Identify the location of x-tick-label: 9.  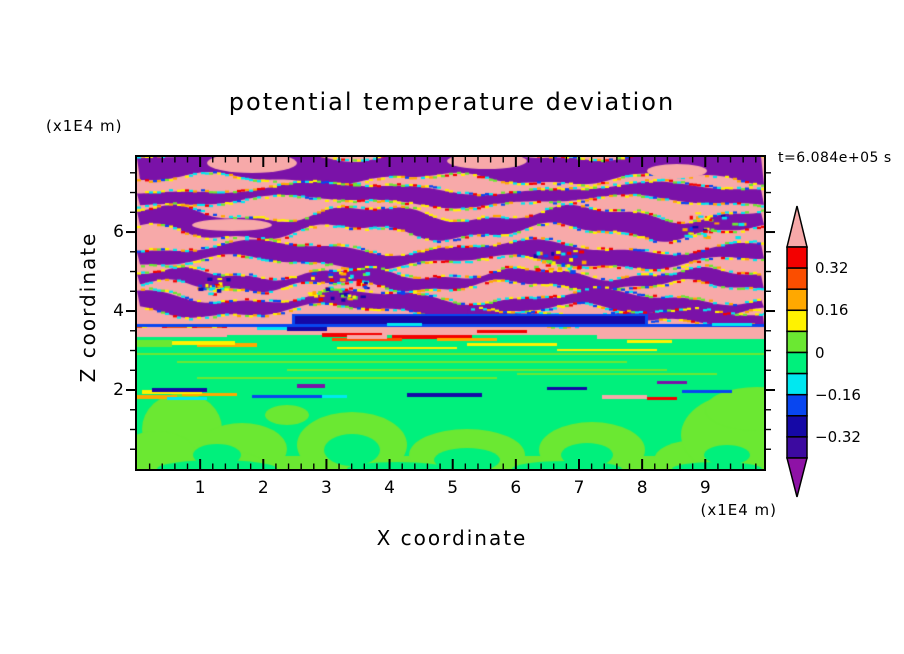
(705, 488).